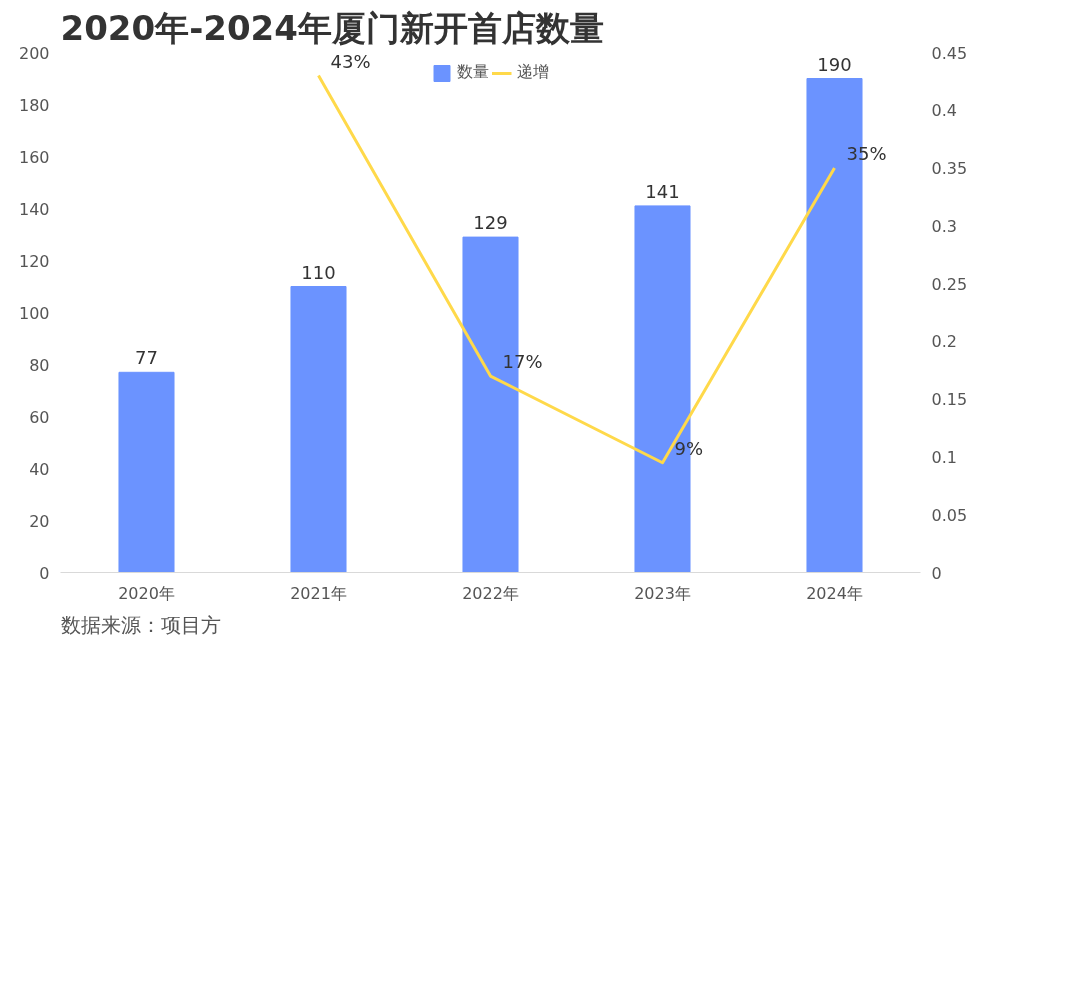 The width and height of the screenshot is (1080, 989). I want to click on source-note: 数据来源：项目方, so click(140, 624).